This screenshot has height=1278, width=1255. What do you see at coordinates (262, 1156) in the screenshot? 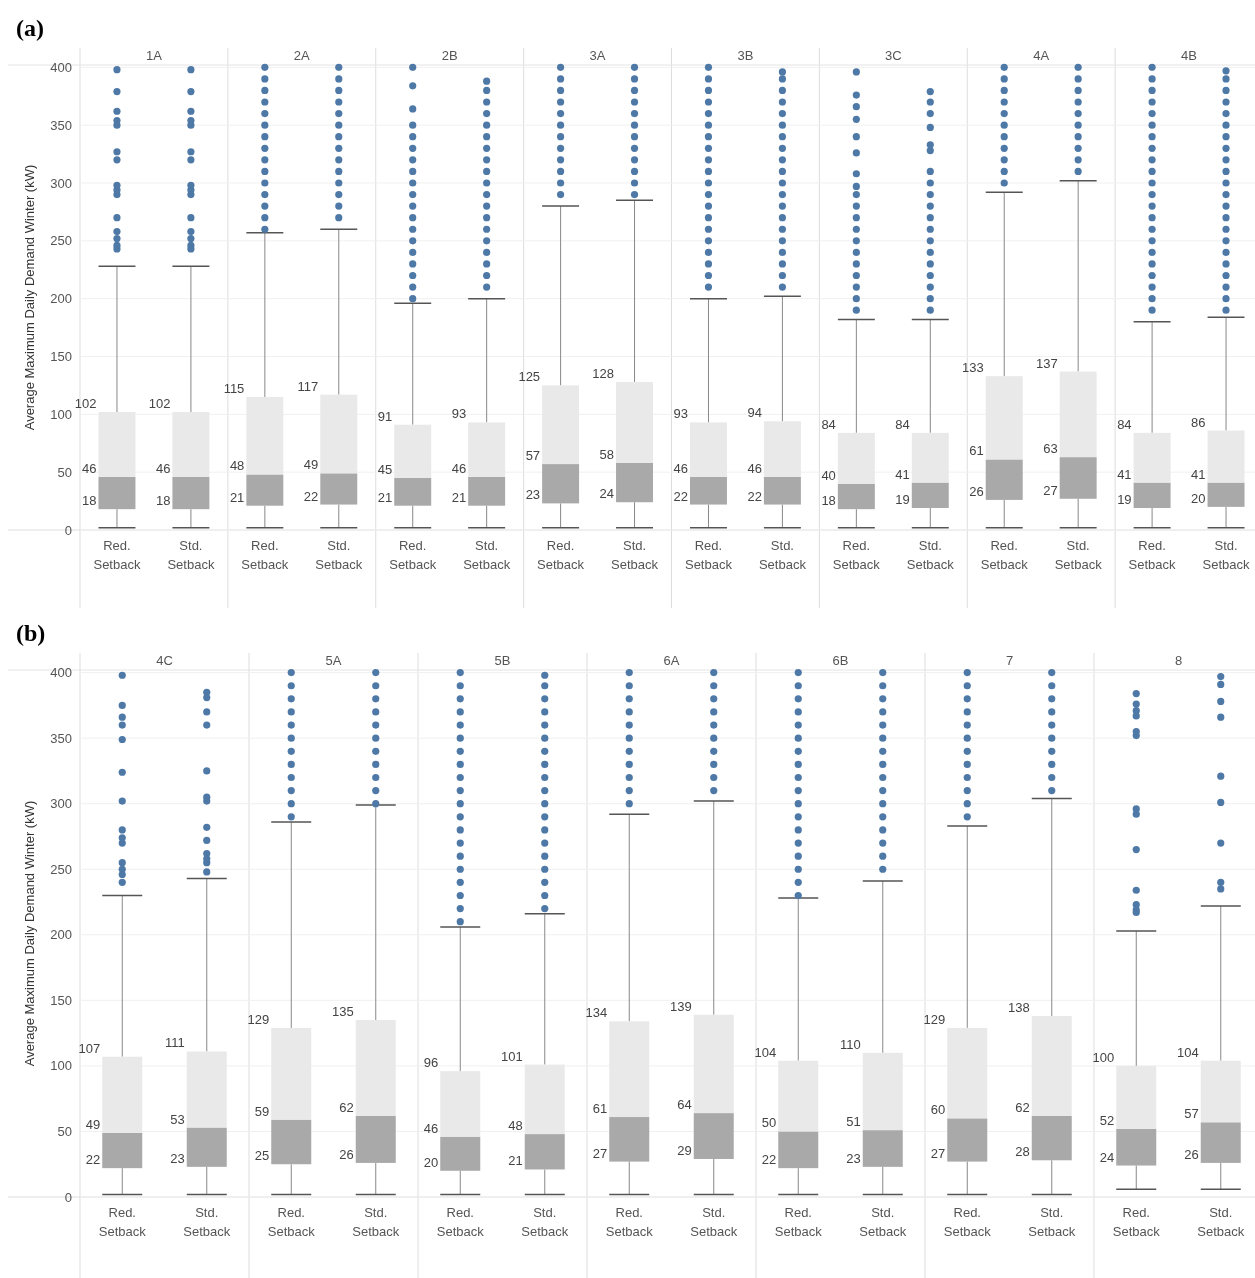
I see `annotation: 25` at bounding box center [262, 1156].